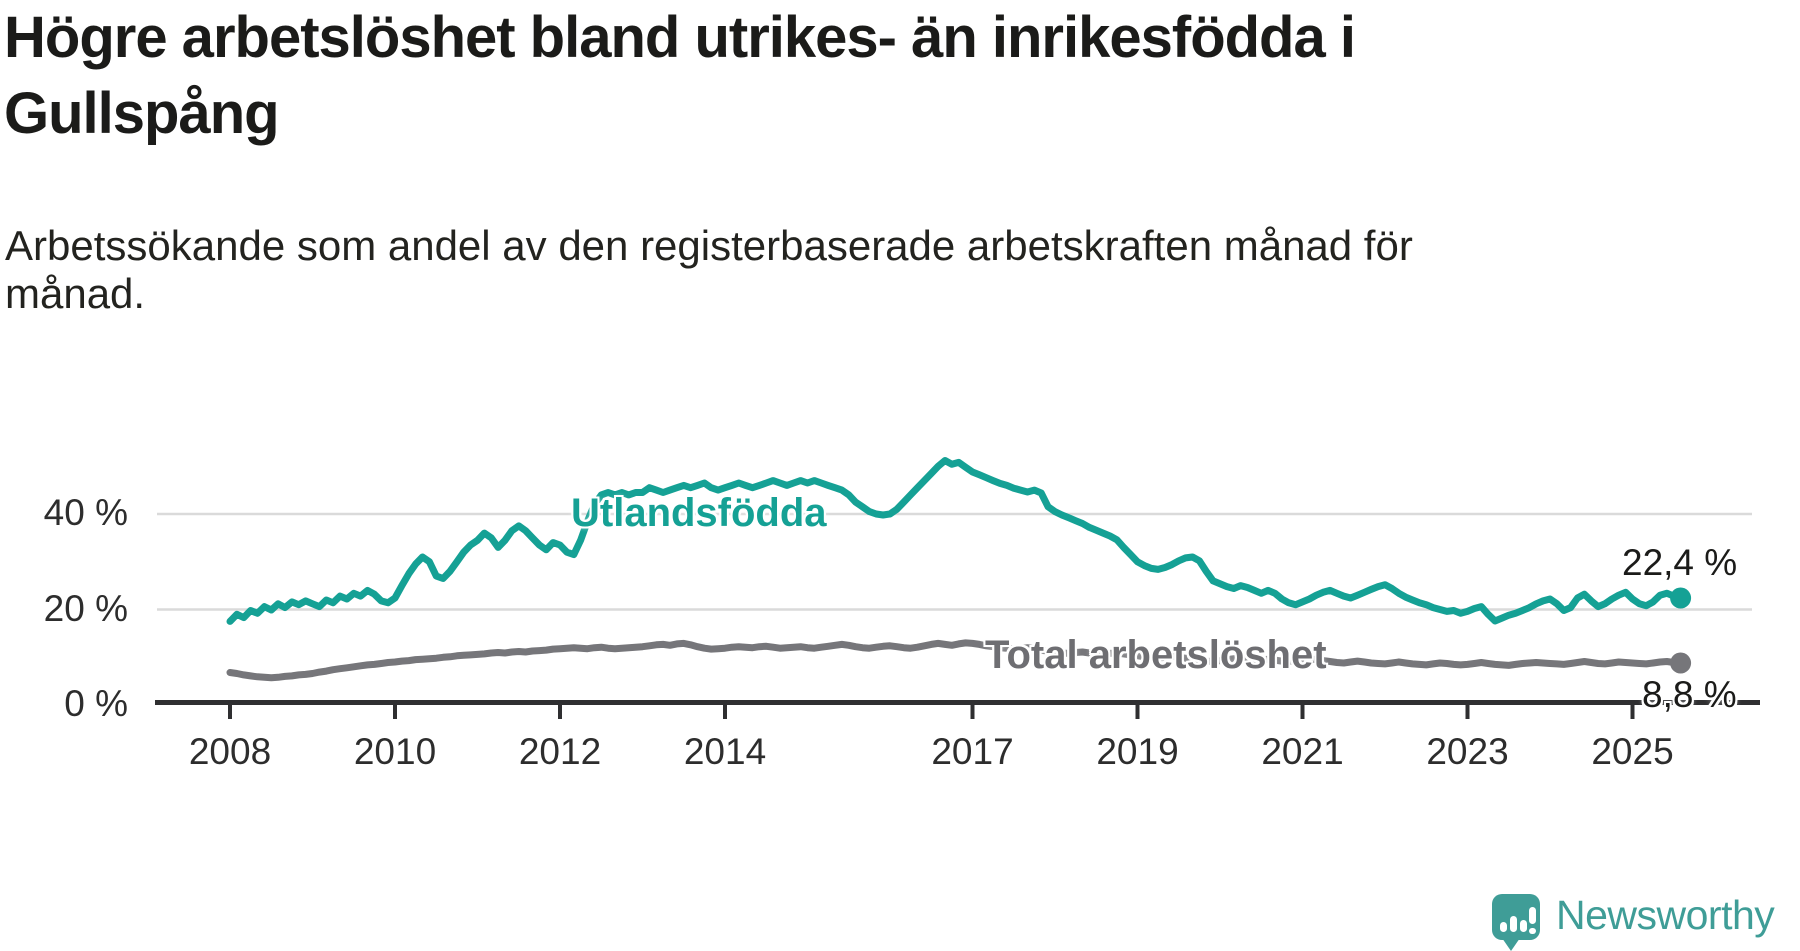 This screenshot has height=951, width=1800. What do you see at coordinates (85, 512) in the screenshot?
I see `y-tick-label-40: 40 %` at bounding box center [85, 512].